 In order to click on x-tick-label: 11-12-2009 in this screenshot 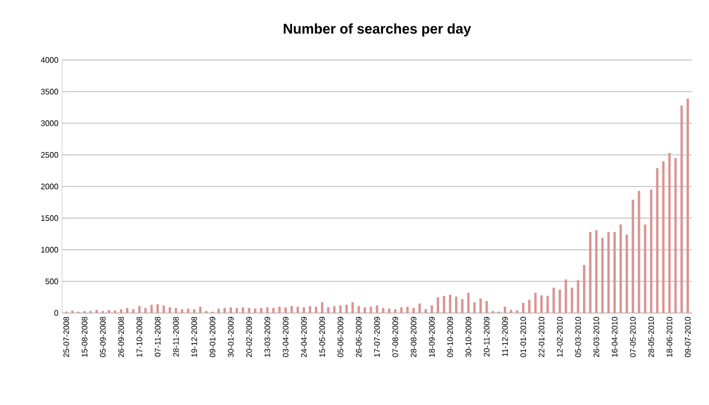, I will do `click(505, 336)`.